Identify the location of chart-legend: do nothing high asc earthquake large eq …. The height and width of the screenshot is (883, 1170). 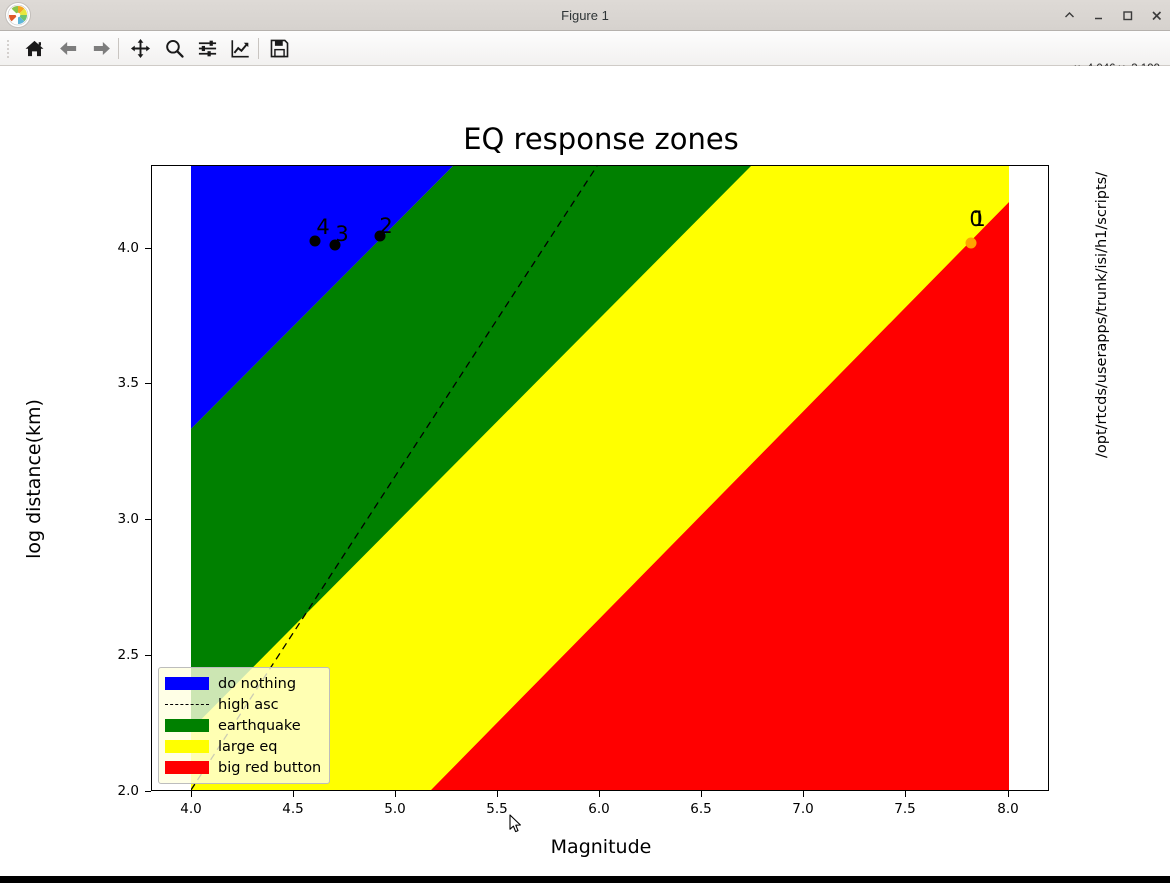
(244, 725).